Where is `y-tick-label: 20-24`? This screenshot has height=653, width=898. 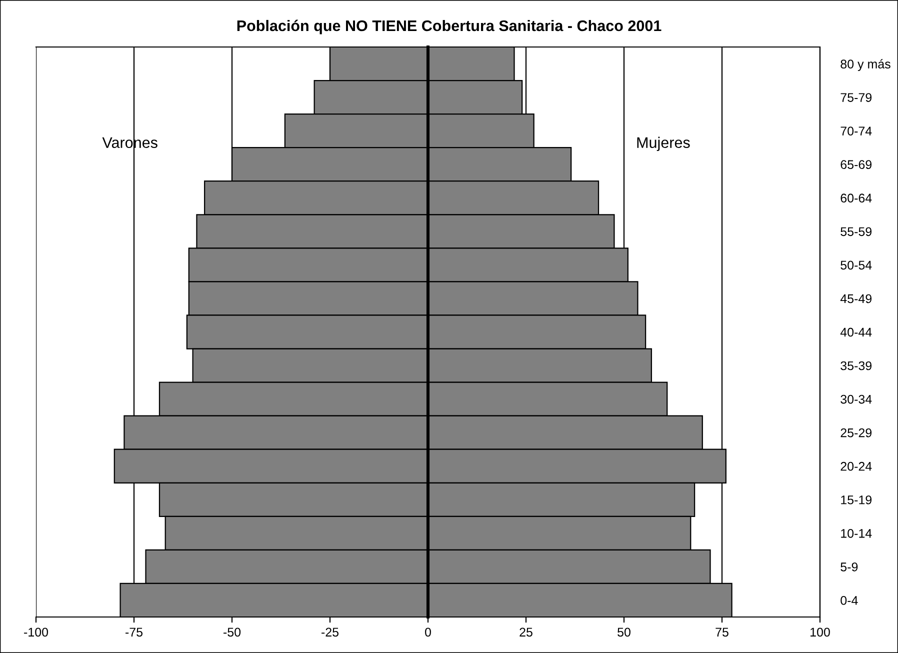 y-tick-label: 20-24 is located at coordinates (856, 466).